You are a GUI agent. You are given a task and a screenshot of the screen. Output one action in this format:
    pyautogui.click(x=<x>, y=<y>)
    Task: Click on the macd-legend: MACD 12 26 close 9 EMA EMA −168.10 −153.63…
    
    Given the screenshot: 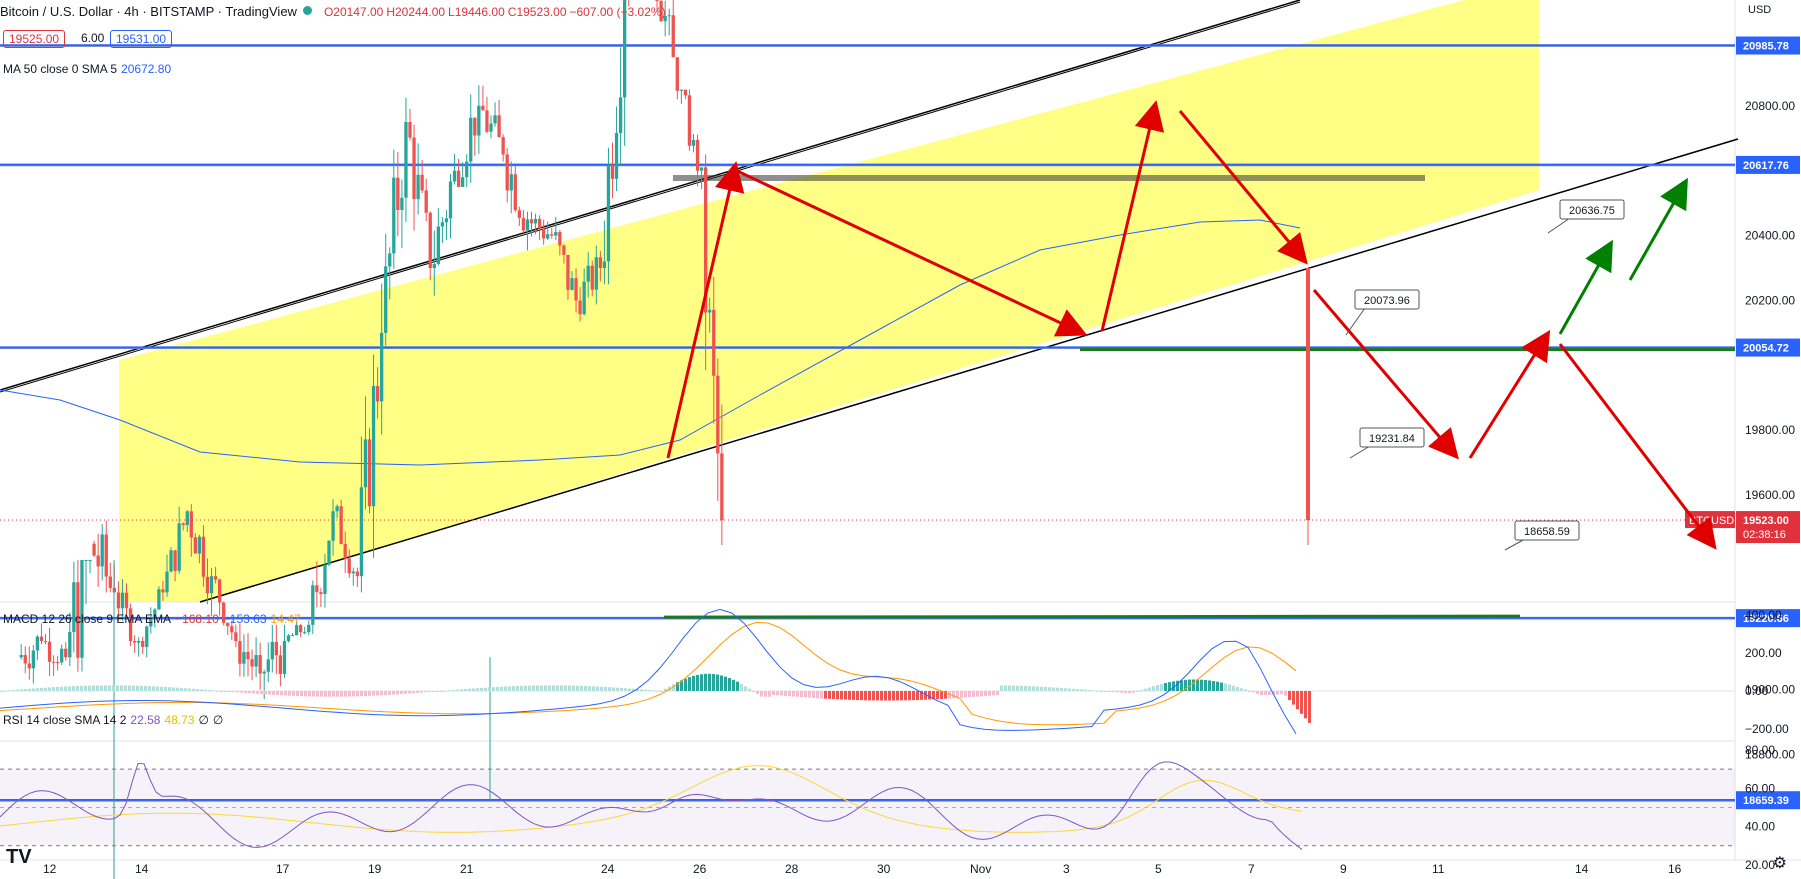 What is the action you would take?
    pyautogui.click(x=152, y=619)
    